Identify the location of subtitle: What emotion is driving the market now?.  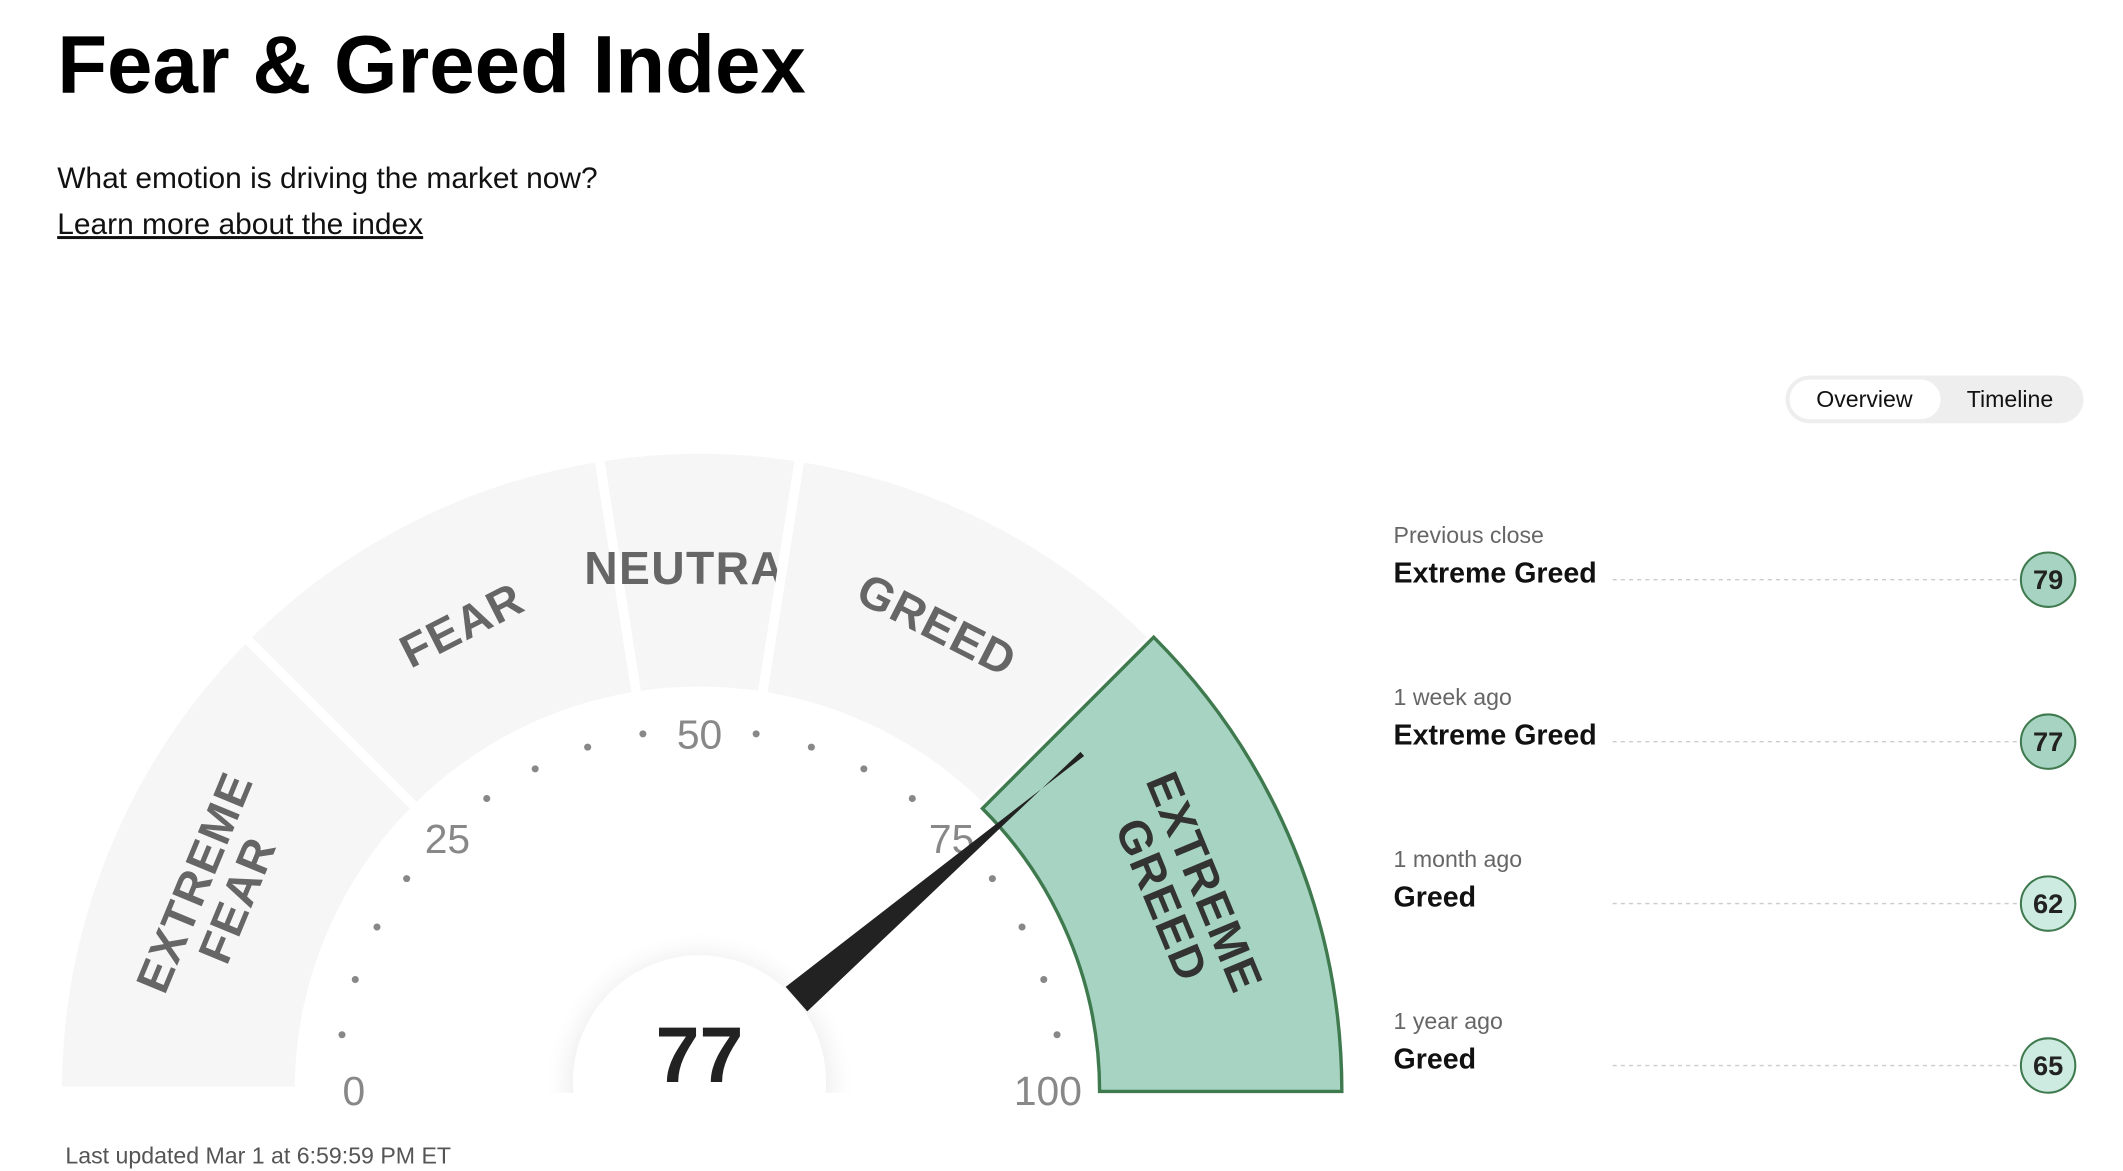
(327, 178).